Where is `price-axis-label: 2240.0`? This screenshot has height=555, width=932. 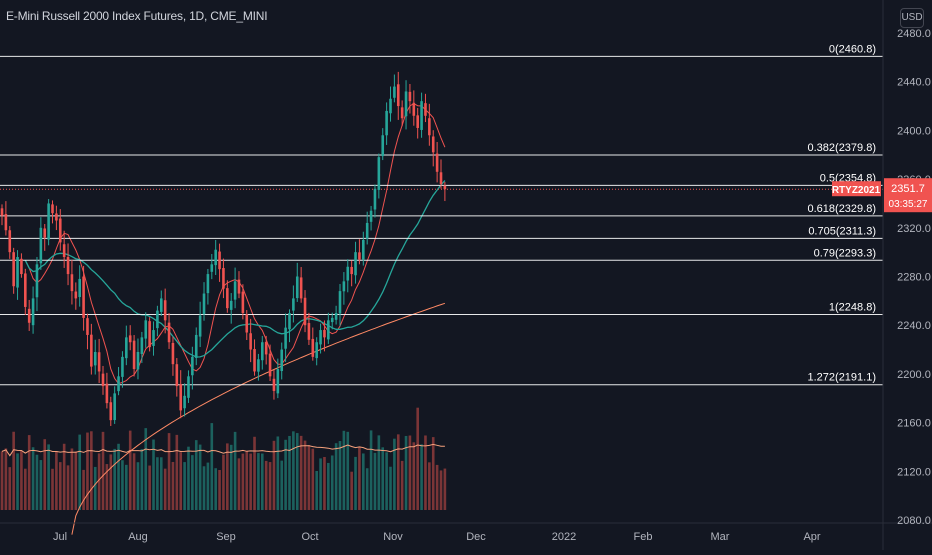 price-axis-label: 2240.0 is located at coordinates (914, 326).